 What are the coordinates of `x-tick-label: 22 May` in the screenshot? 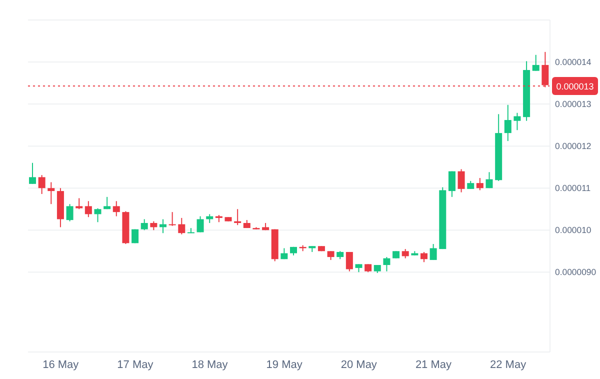 It's located at (508, 364).